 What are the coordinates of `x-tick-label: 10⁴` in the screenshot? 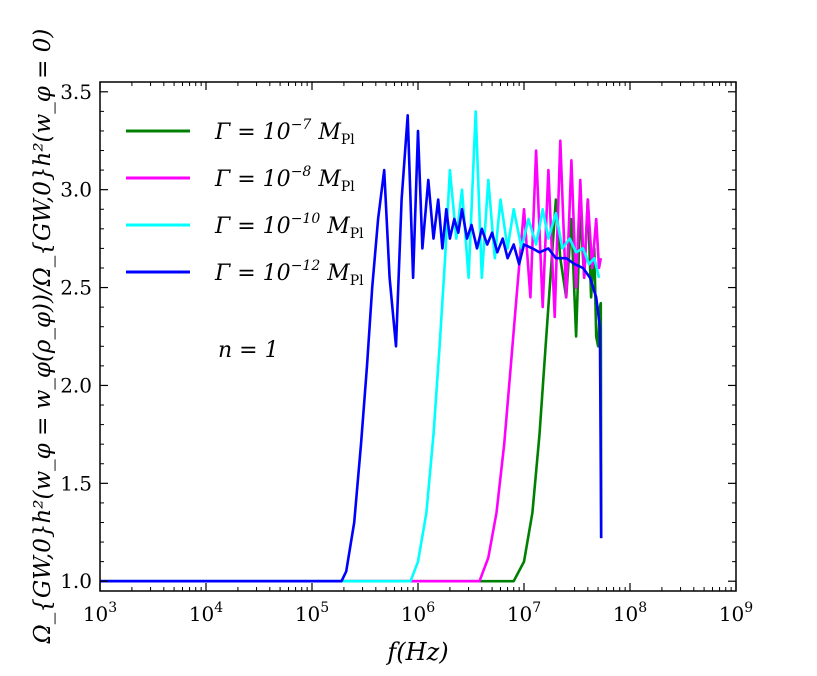 It's located at (206, 613).